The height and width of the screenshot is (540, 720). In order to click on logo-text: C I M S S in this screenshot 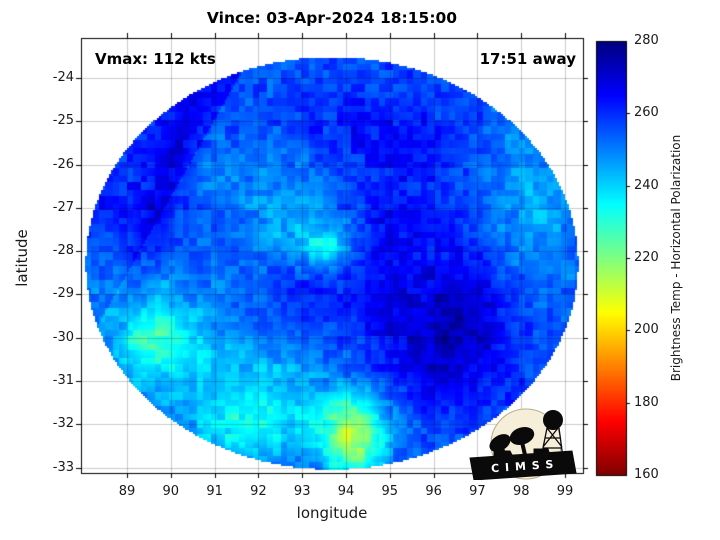, I will do `click(523, 466)`.